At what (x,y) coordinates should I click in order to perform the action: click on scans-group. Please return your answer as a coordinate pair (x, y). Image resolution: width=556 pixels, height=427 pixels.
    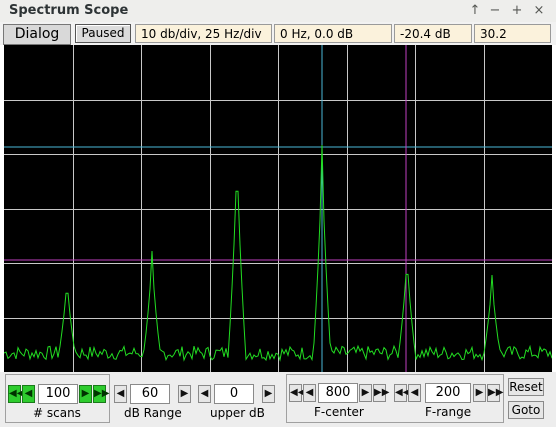
    Looking at the image, I should click on (57, 398).